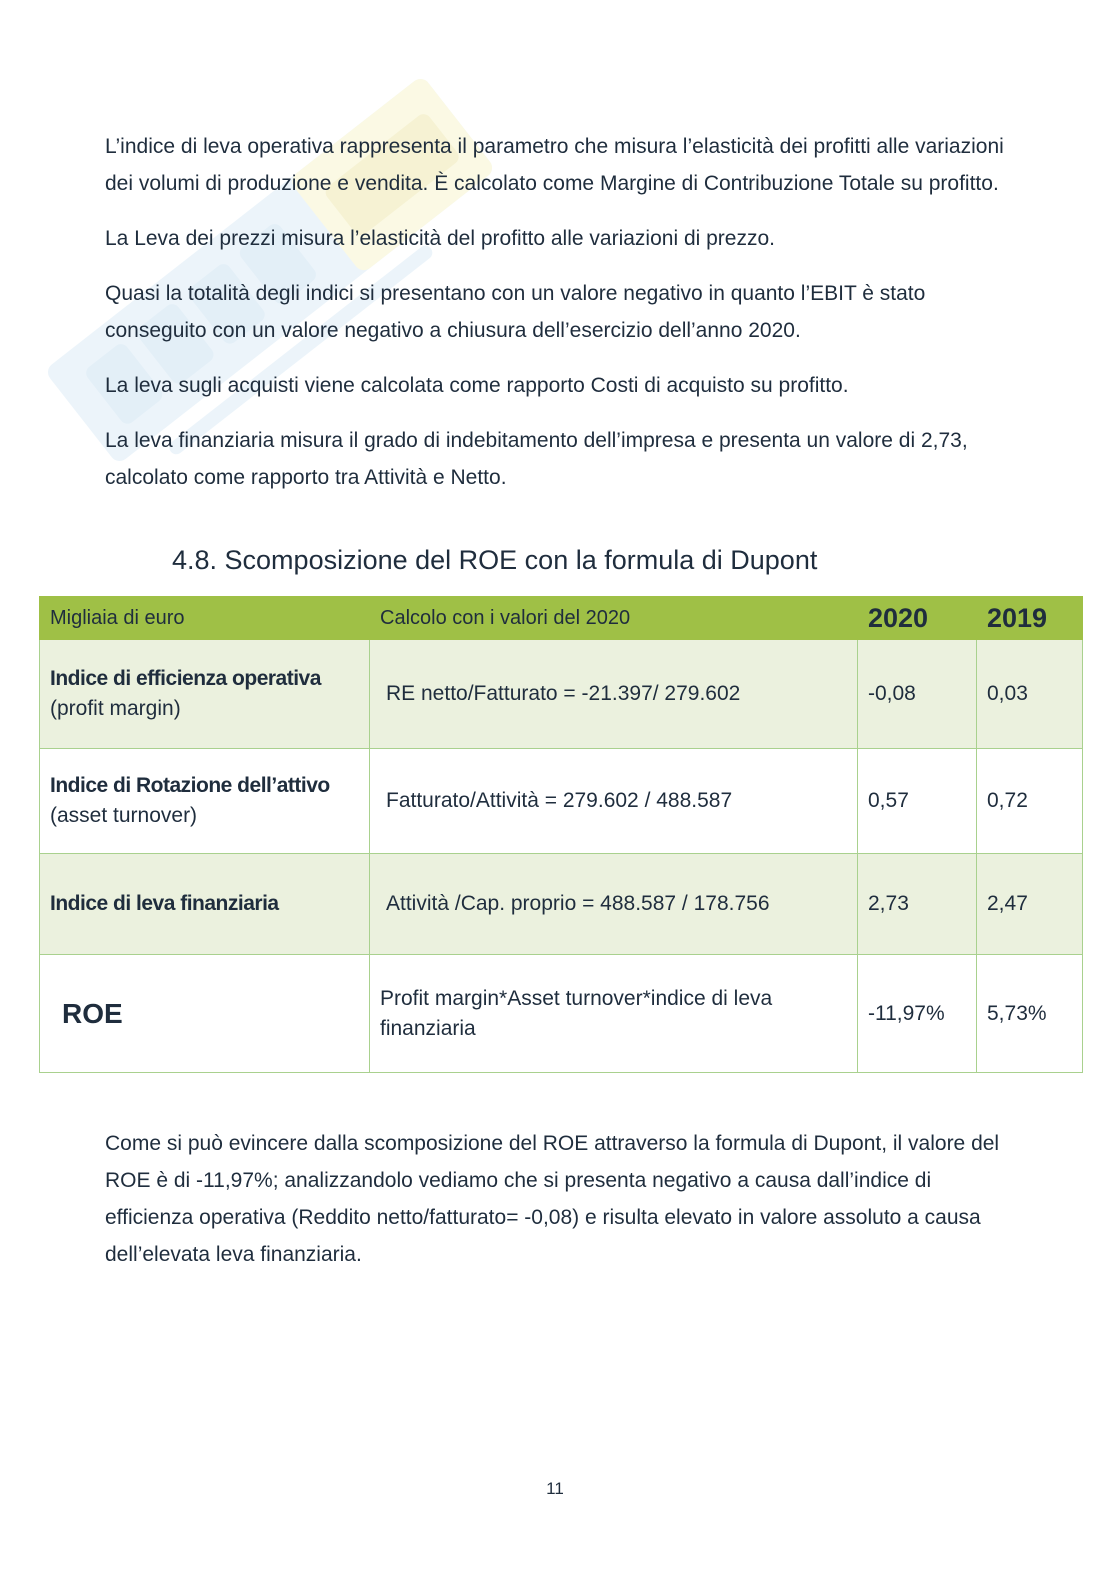  Describe the element at coordinates (555, 1488) in the screenshot. I see `page-number: 11` at that location.